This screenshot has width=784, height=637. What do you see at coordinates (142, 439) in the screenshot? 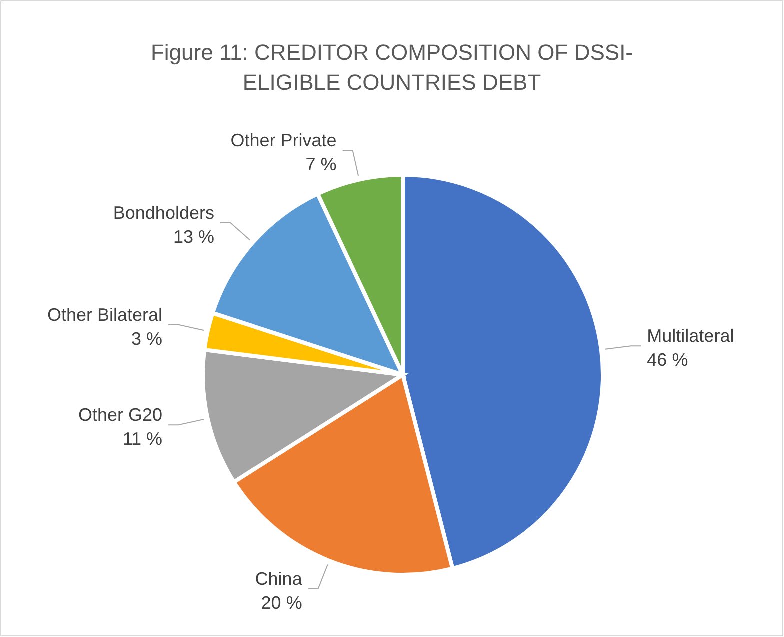
I see `data-label: 11 %` at bounding box center [142, 439].